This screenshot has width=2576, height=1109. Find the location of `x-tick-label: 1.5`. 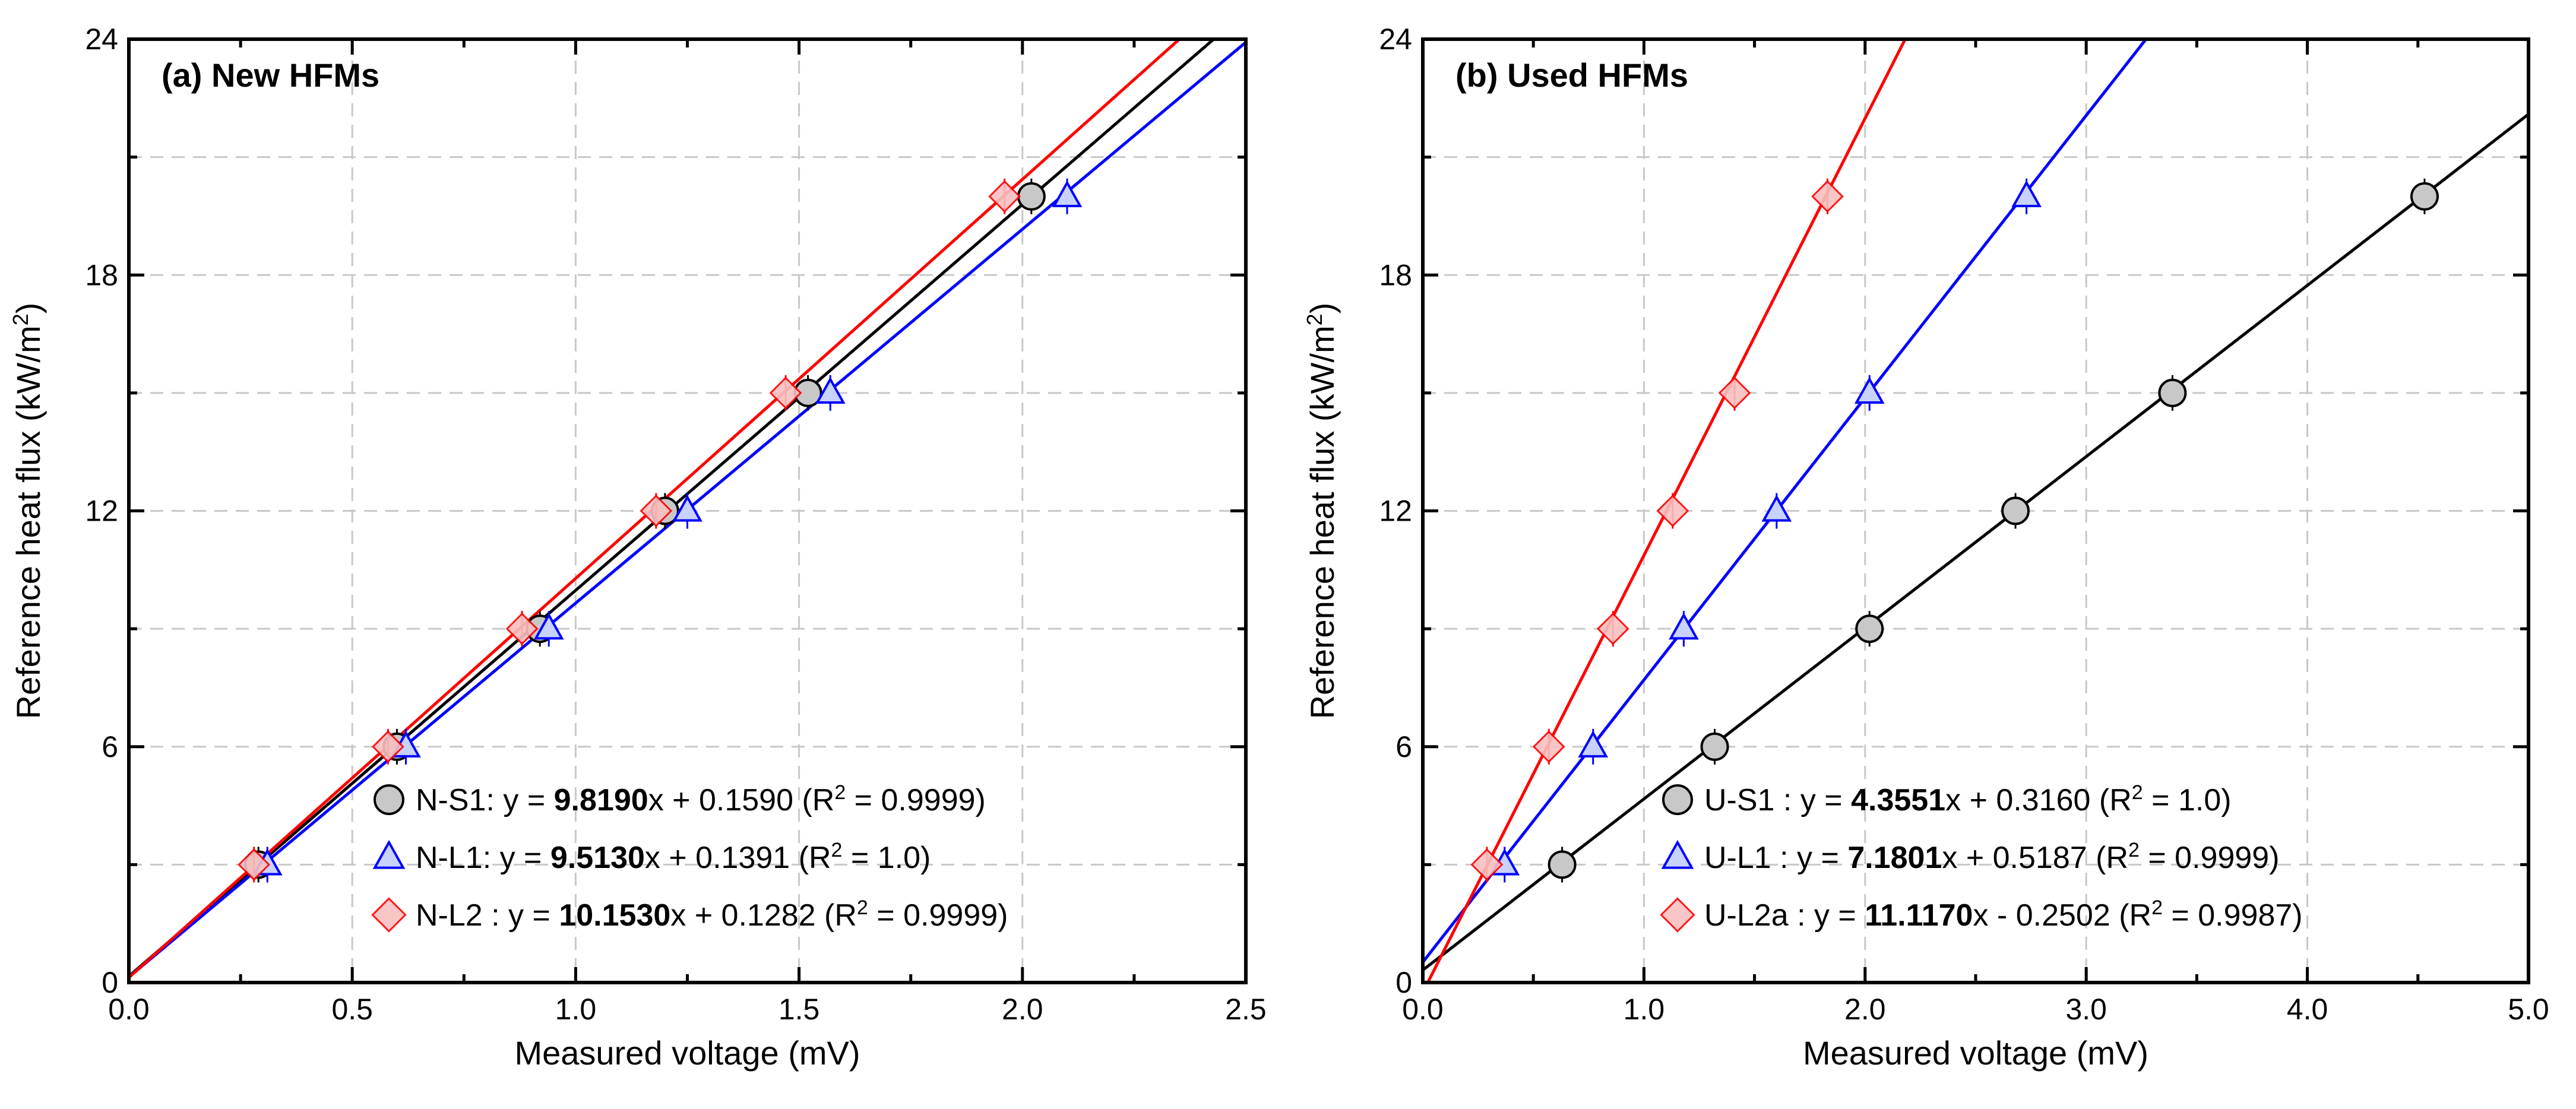

x-tick-label: 1.5 is located at coordinates (799, 1009).